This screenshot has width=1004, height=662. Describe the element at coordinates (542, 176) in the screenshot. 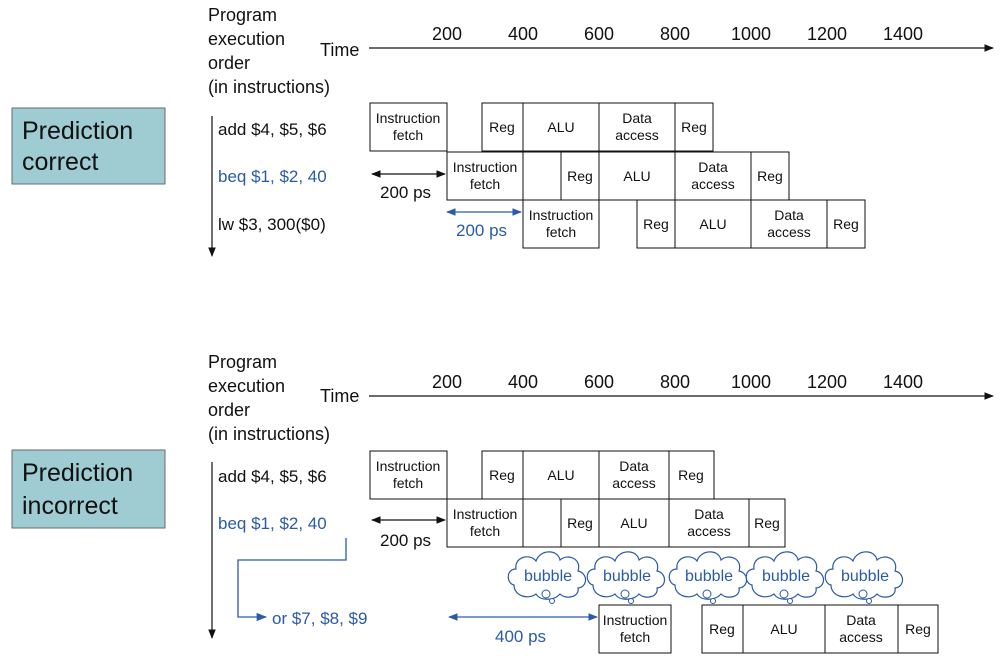

I see `stage-empty` at that location.